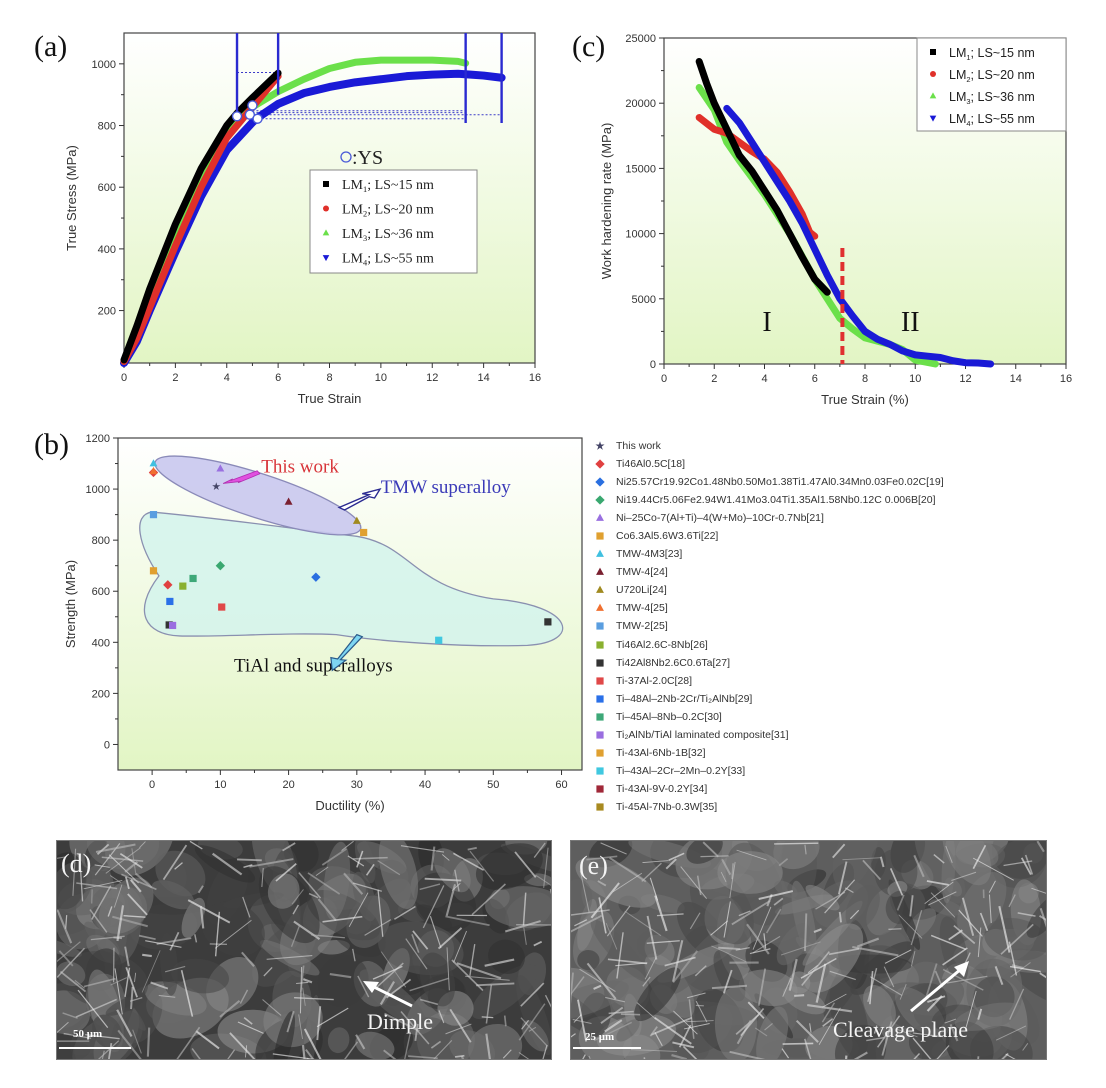  Describe the element at coordinates (992, 98) in the screenshot. I see `legend-label: LM3; LS~36 nm` at that location.